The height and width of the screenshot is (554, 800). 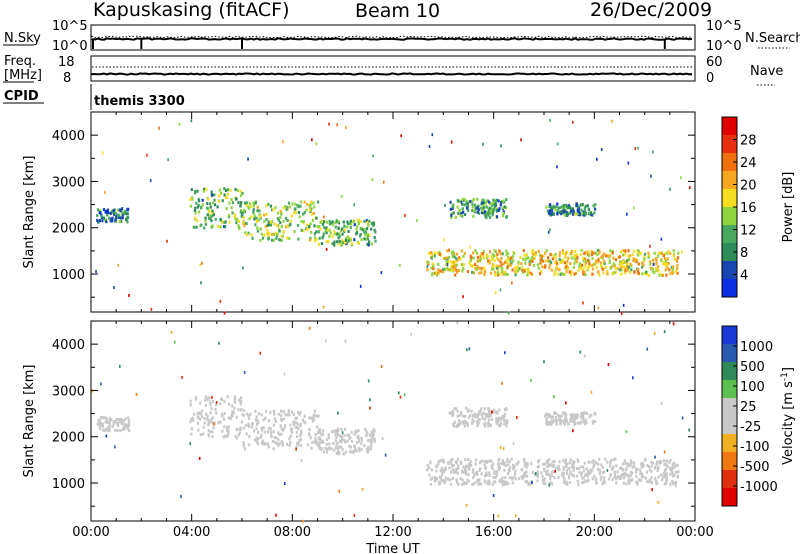 I want to click on noise-search-trace, so click(x=392, y=37).